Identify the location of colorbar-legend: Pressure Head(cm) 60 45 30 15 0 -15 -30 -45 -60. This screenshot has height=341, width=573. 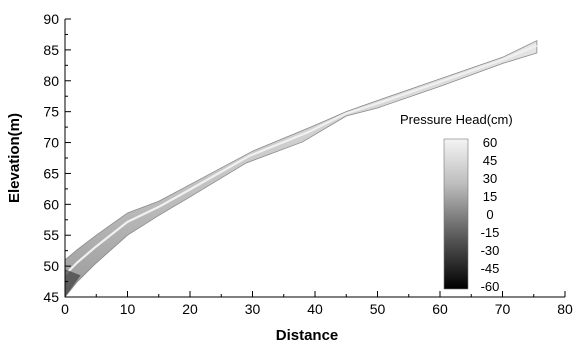
(456, 203).